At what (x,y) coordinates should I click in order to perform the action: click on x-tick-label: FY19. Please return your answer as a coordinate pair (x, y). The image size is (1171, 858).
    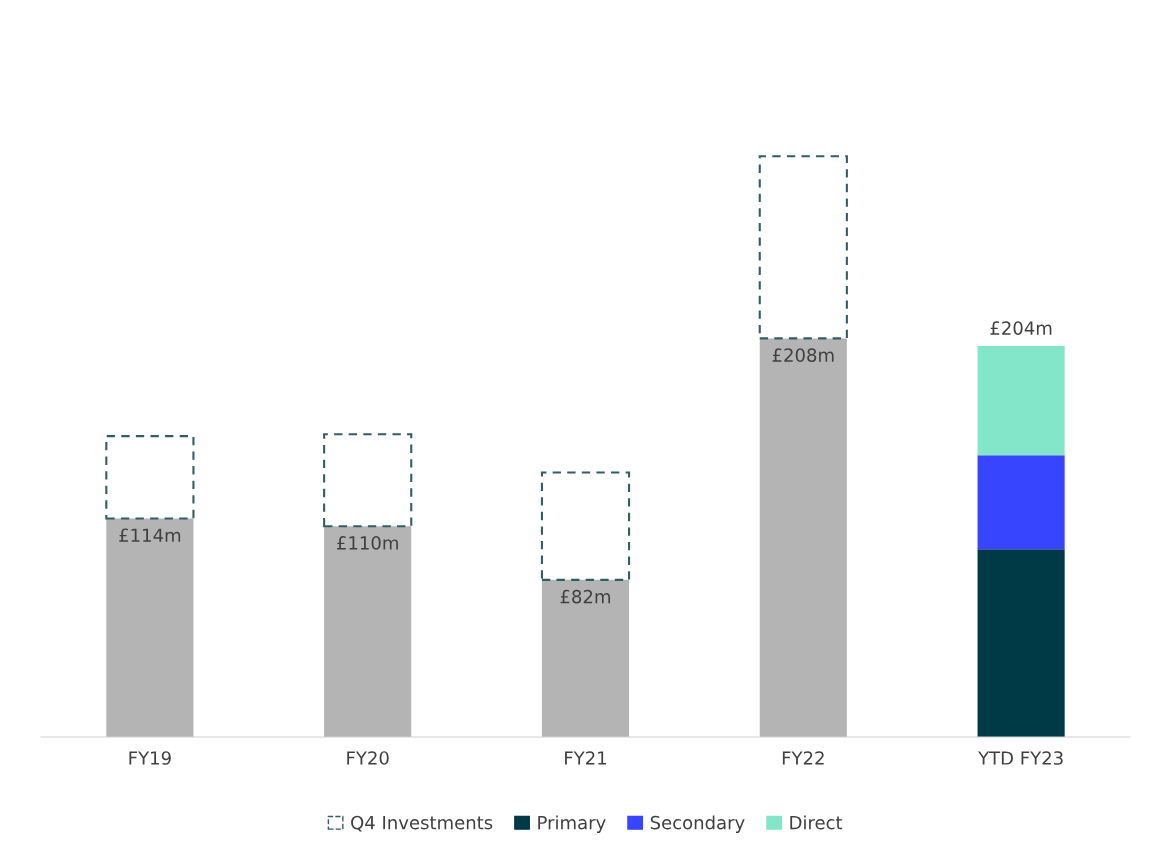
    Looking at the image, I should click on (150, 758).